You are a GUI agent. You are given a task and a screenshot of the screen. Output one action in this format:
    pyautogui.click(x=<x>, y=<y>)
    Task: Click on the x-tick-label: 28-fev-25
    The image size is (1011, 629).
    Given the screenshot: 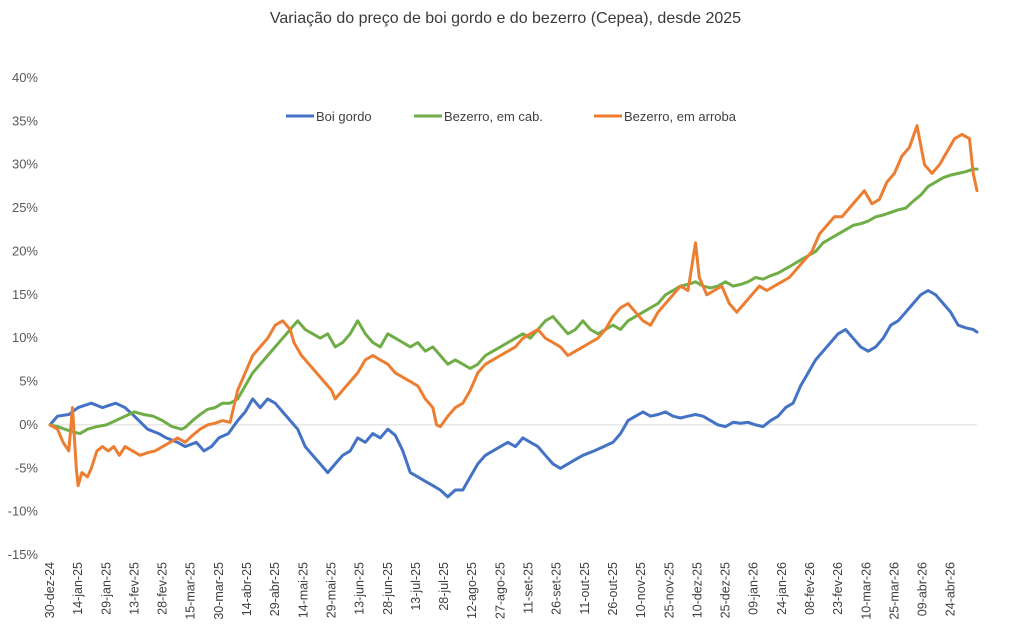 What is the action you would take?
    pyautogui.click(x=163, y=588)
    